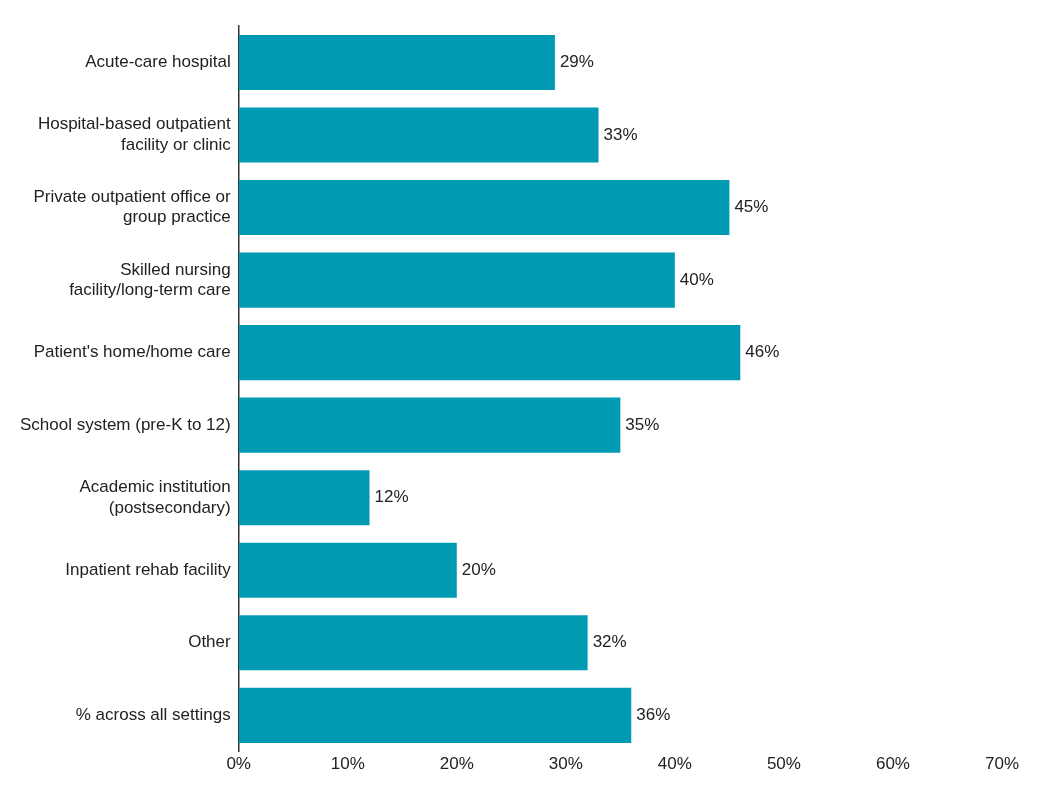 This screenshot has height=790, width=1050. I want to click on data-label: 35%, so click(642, 424).